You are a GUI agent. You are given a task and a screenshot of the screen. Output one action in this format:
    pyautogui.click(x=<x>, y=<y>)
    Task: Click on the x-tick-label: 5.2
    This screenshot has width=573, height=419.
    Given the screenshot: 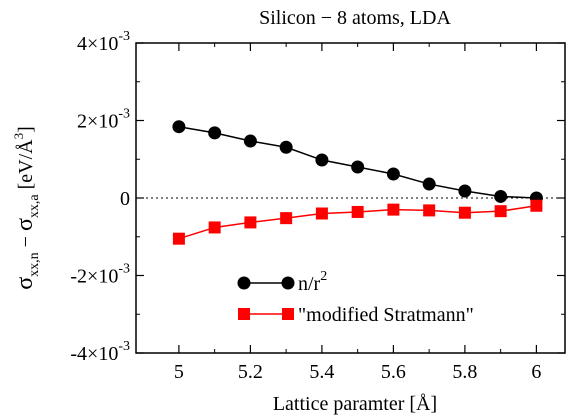 What is the action you would take?
    pyautogui.click(x=250, y=372)
    